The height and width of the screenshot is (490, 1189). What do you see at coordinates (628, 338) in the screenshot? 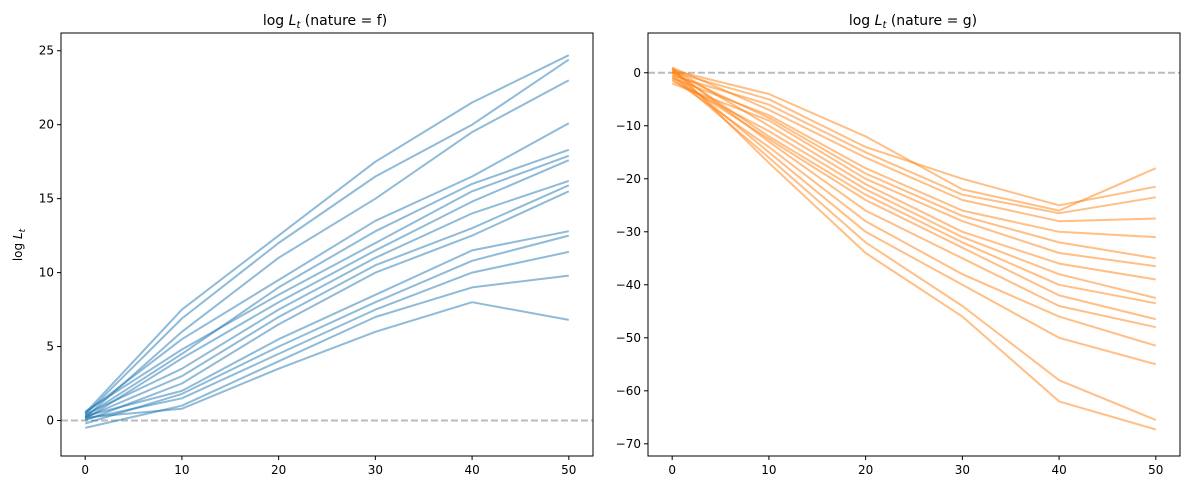
I see `y-tick-label: −50` at bounding box center [628, 338].